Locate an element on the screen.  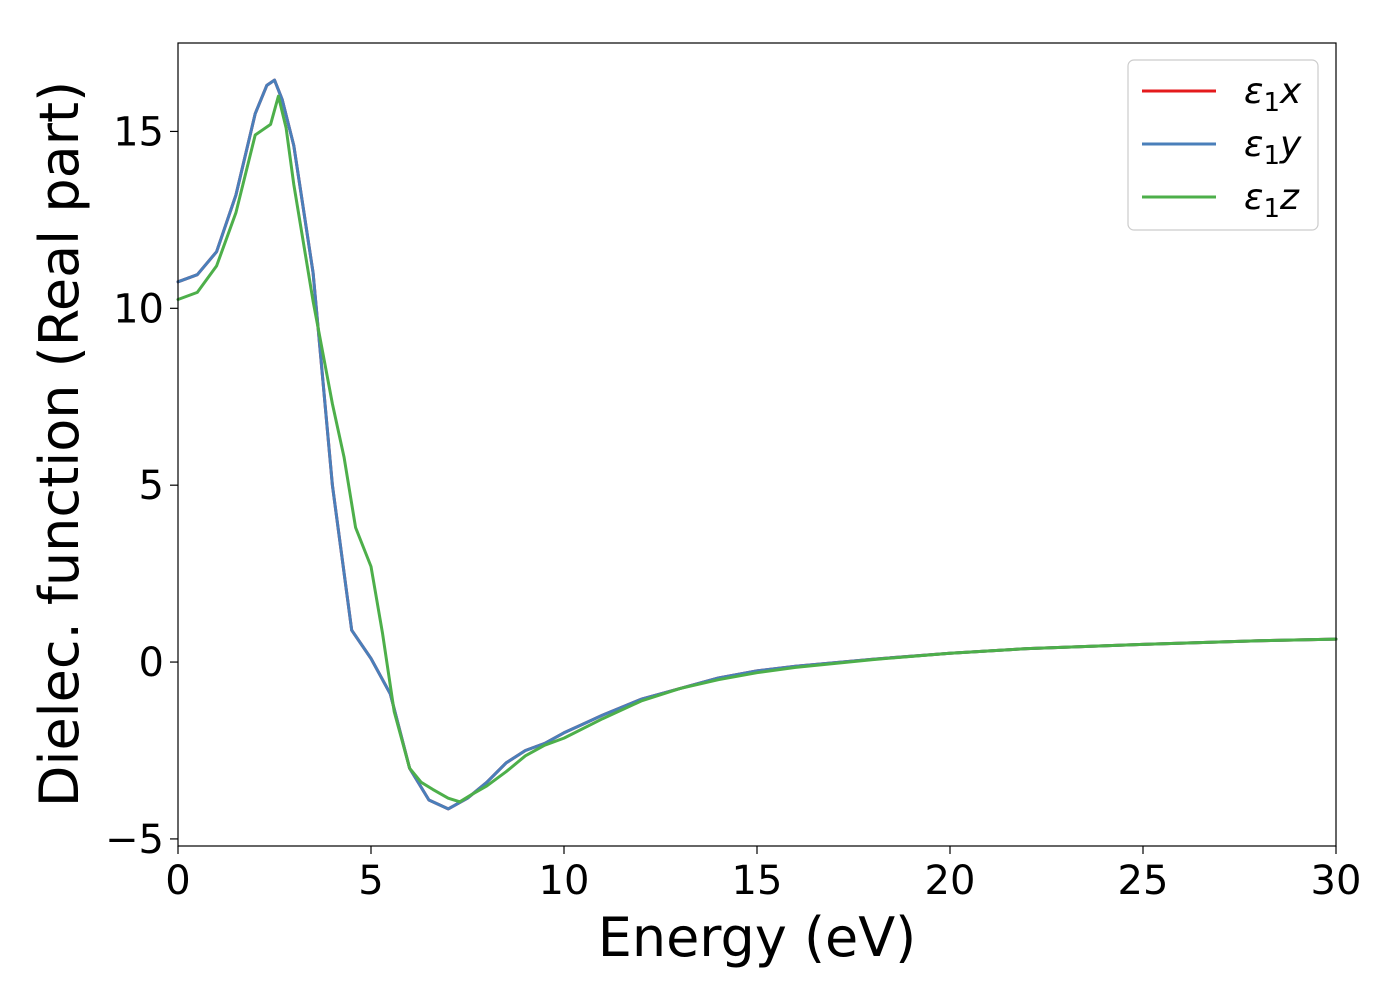
legend: ε1x ε1y ε1z is located at coordinates (1223, 145).